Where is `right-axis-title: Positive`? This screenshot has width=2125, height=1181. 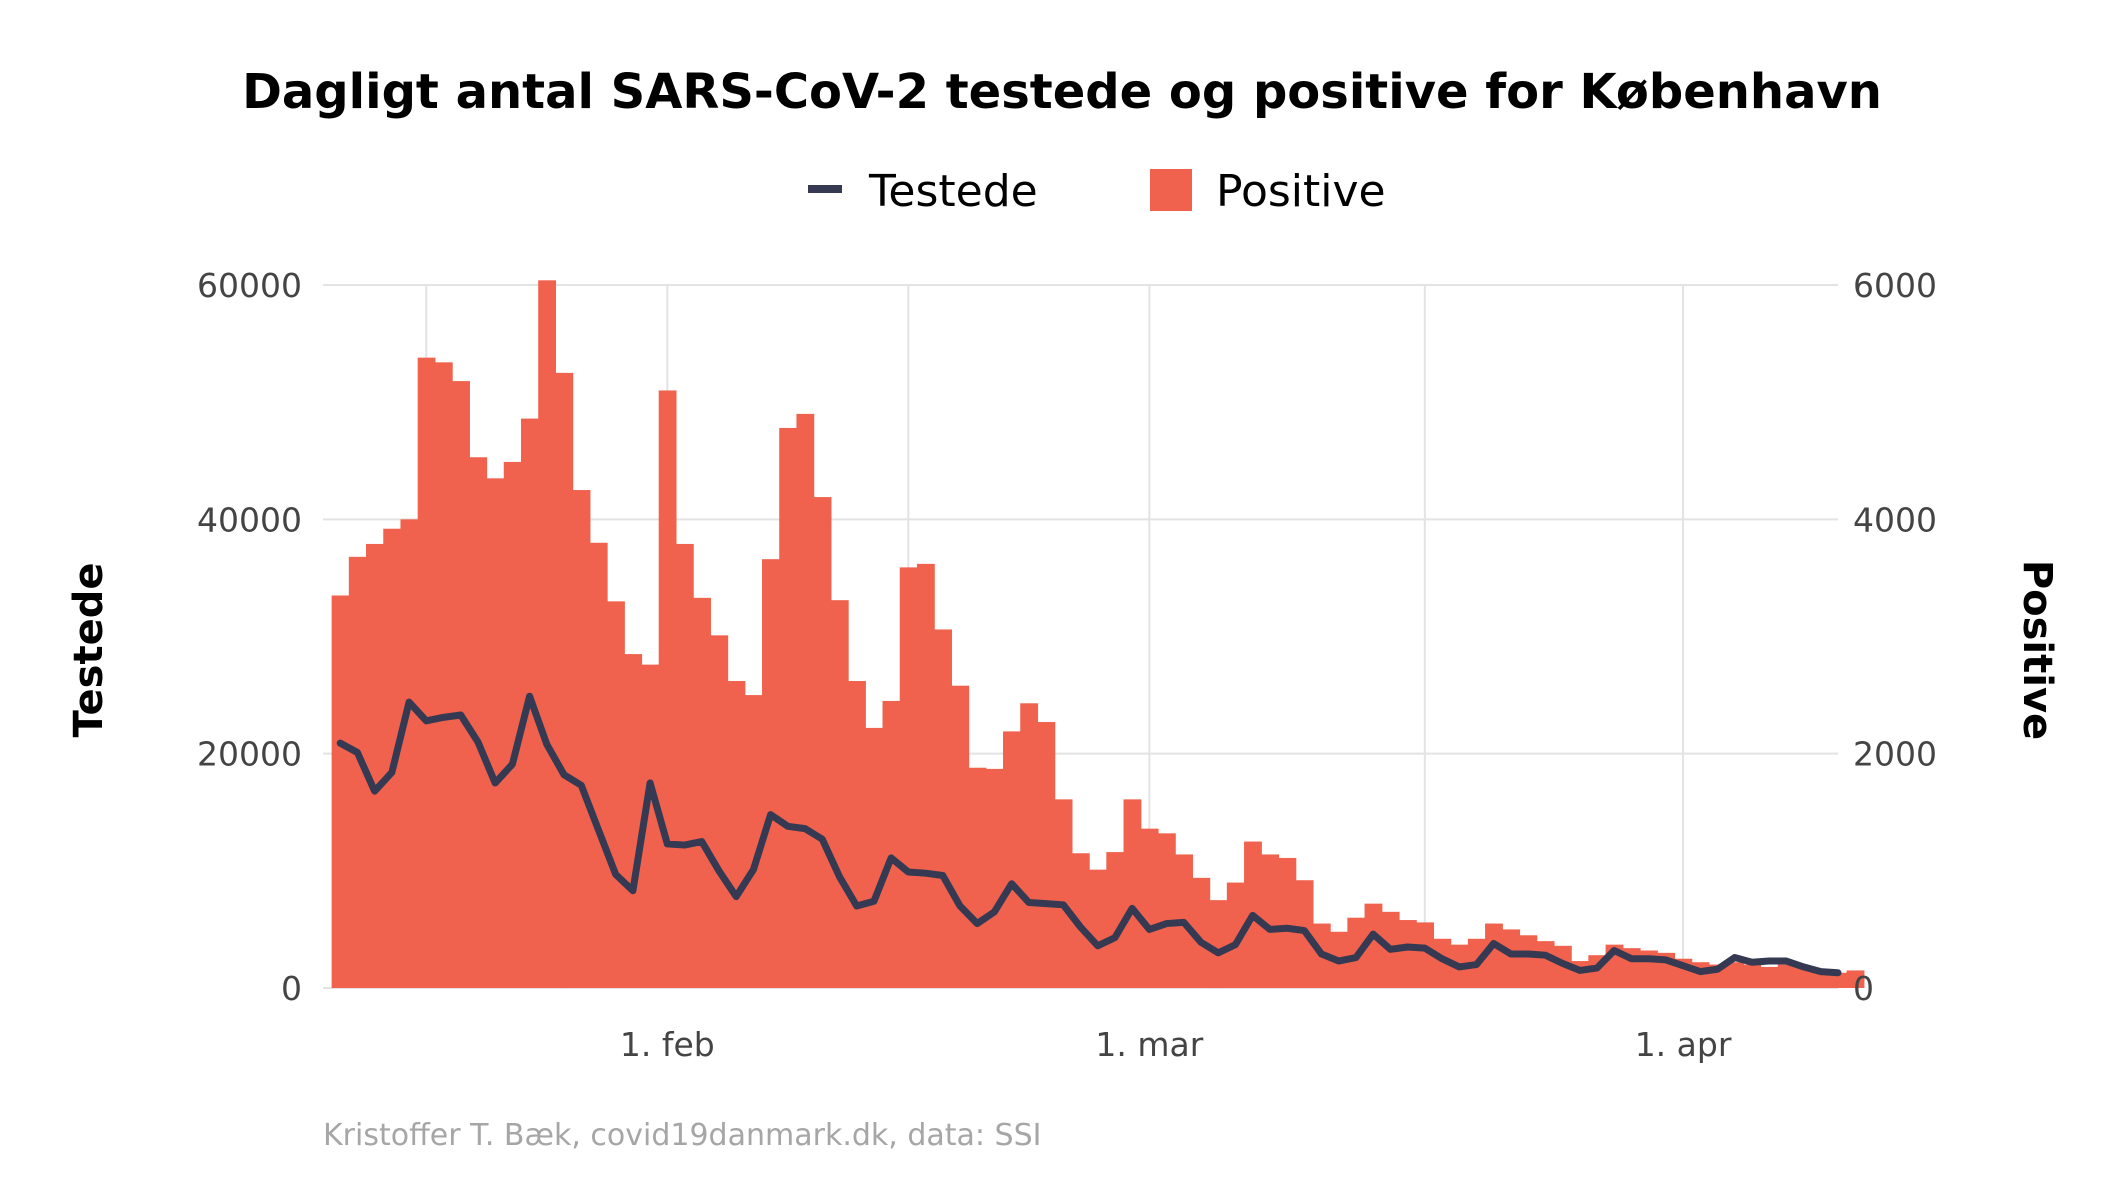 right-axis-title: Positive is located at coordinates (2037, 650).